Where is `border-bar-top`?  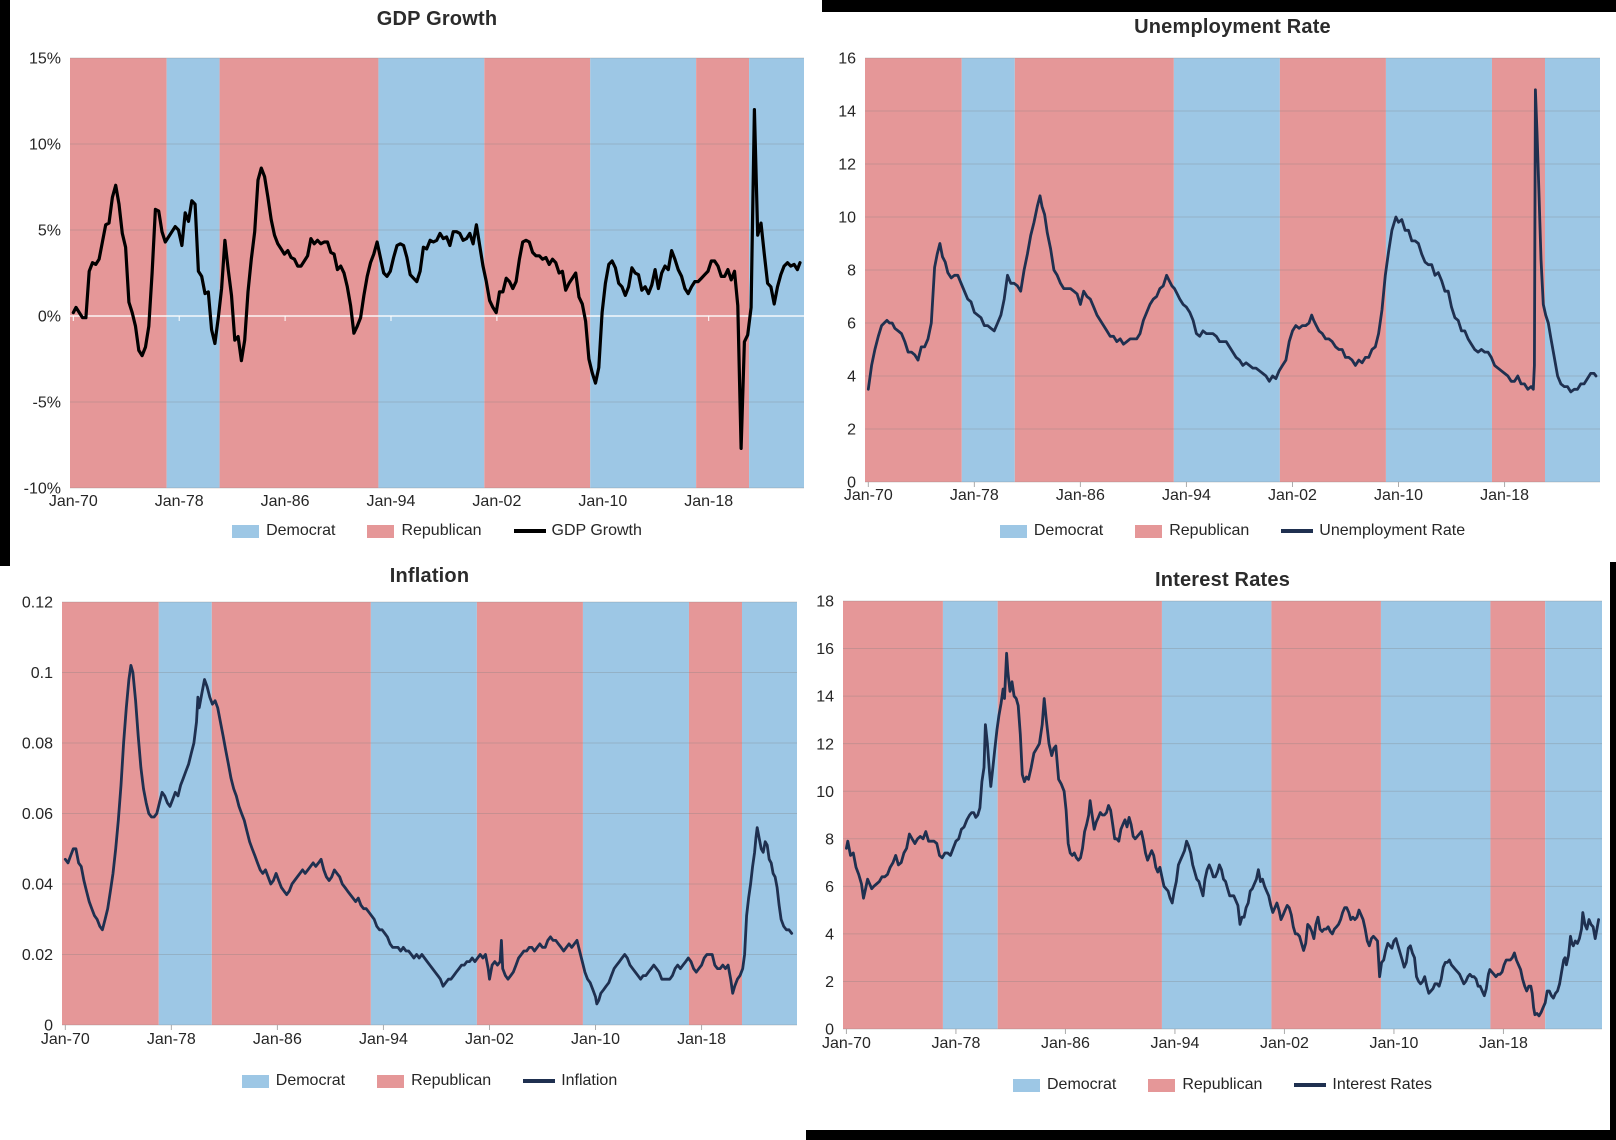
border-bar-top is located at coordinates (1219, 6).